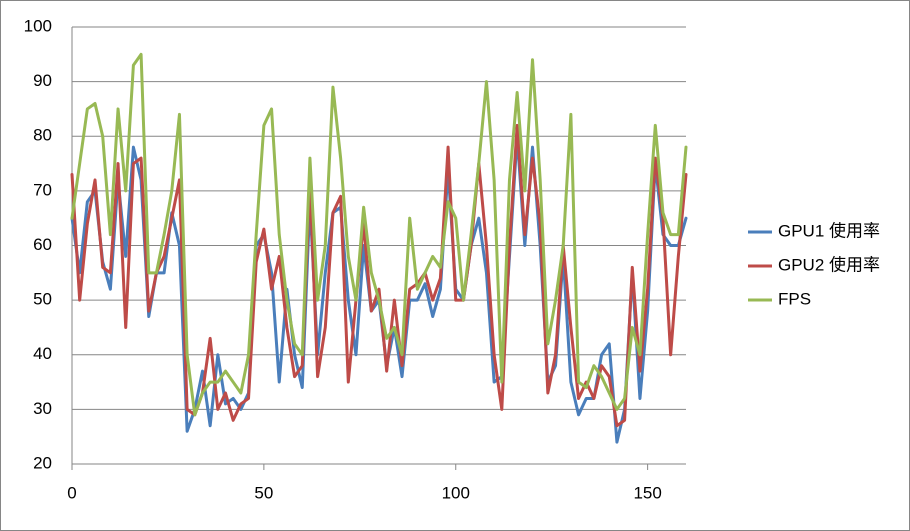 This screenshot has height=531, width=910. I want to click on x-tick-label: 50, so click(263, 492).